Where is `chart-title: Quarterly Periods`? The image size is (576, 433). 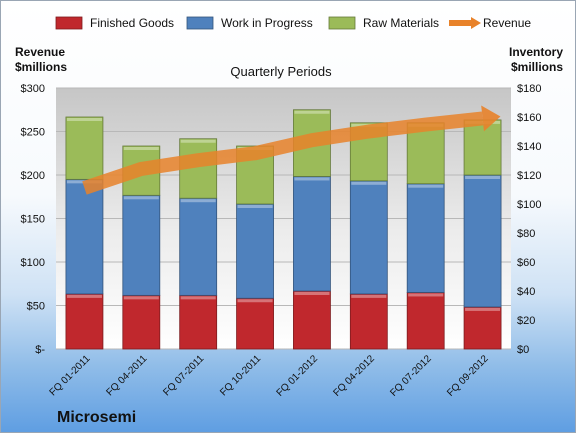
chart-title: Quarterly Periods is located at coordinates (281, 71).